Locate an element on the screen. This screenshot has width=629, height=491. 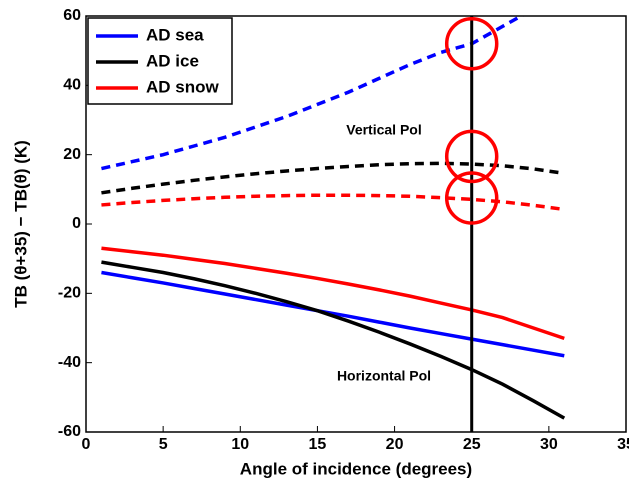
x-tick-label: 5 is located at coordinates (163, 444).